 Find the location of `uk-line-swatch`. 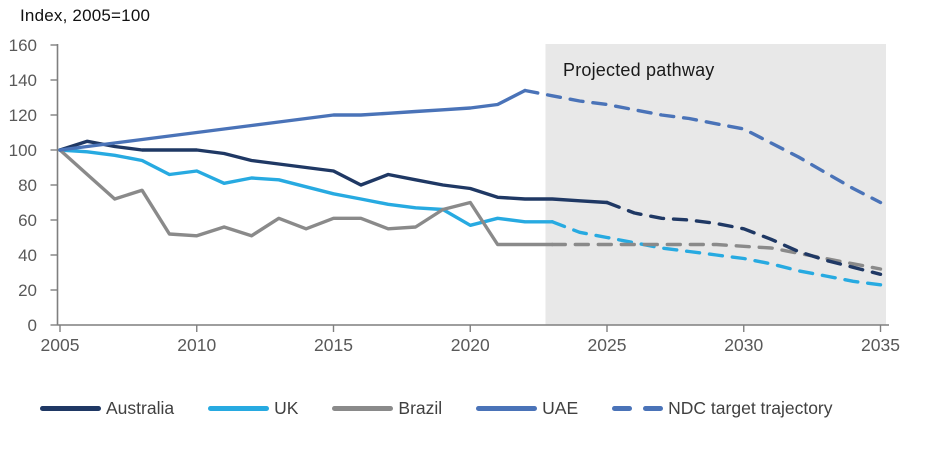

uk-line-swatch is located at coordinates (239, 408).